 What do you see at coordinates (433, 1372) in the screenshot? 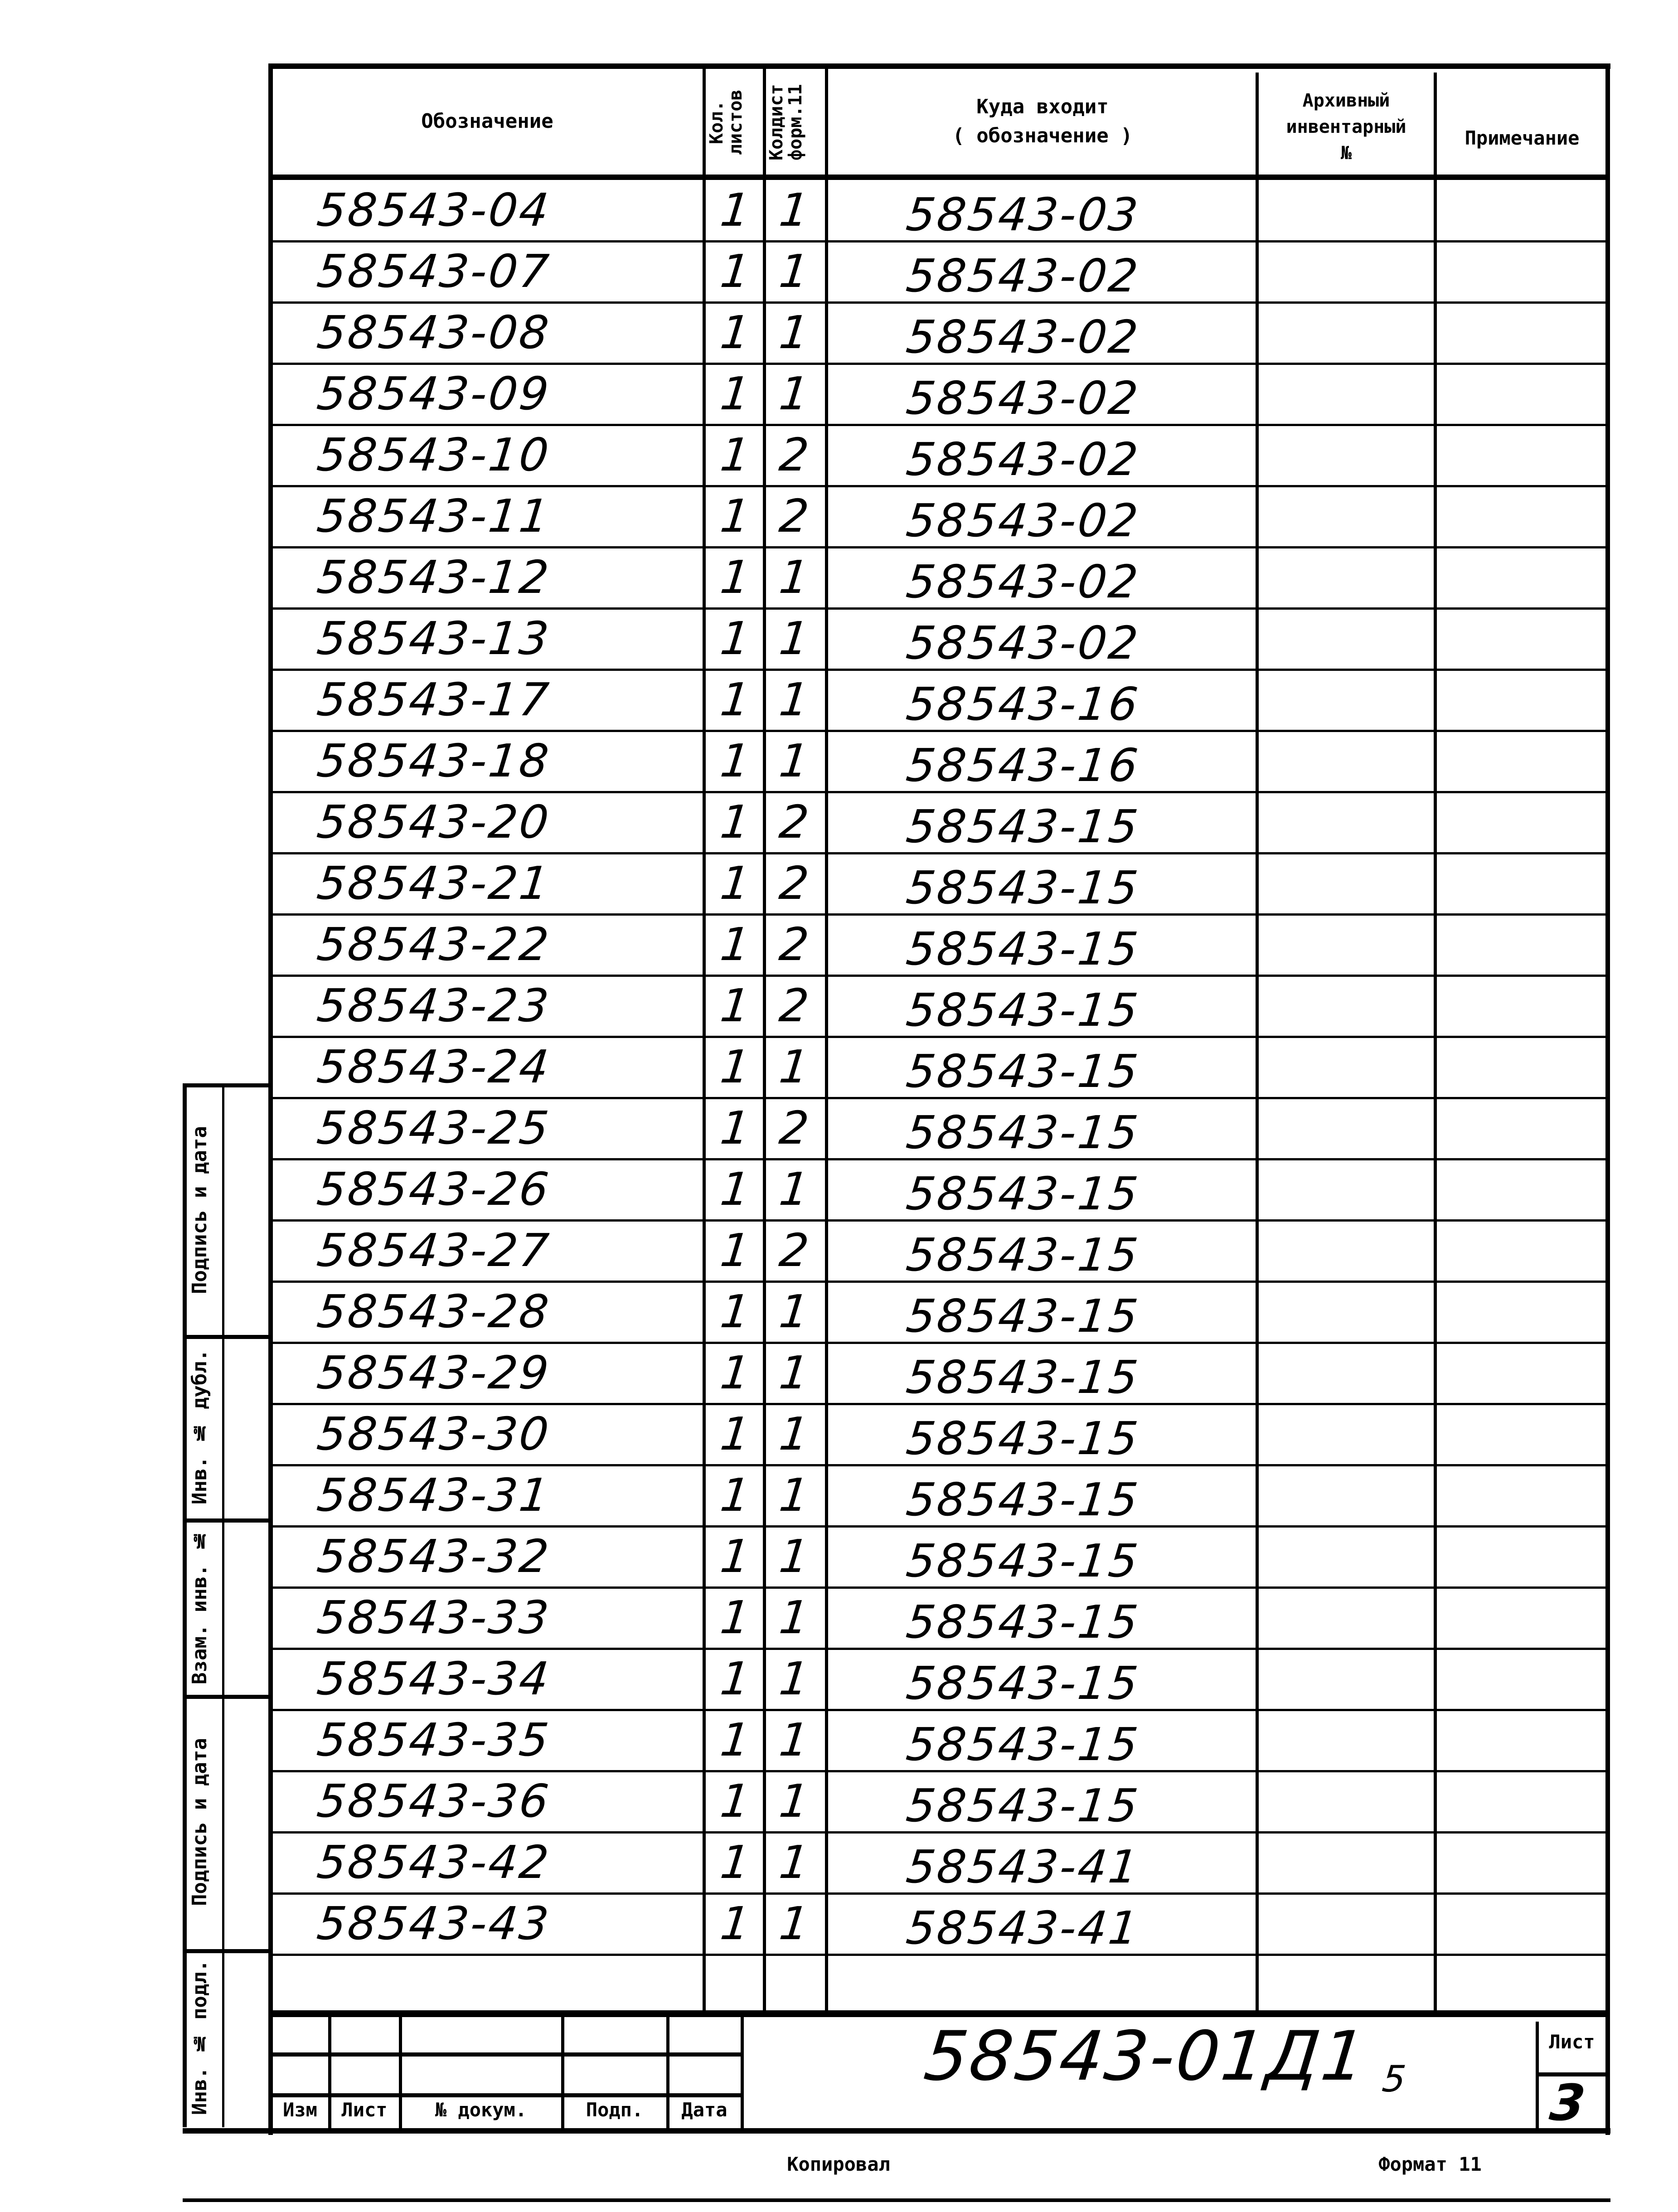
I see `row-designation: 58543-29` at bounding box center [433, 1372].